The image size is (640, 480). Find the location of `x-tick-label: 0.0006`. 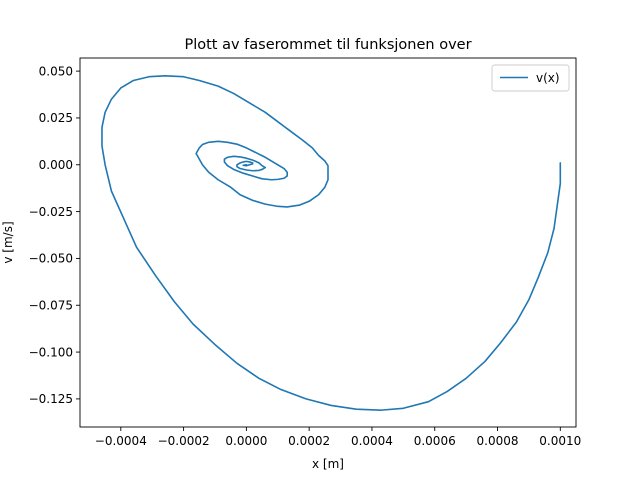

x-tick-label: 0.0006 is located at coordinates (435, 441).